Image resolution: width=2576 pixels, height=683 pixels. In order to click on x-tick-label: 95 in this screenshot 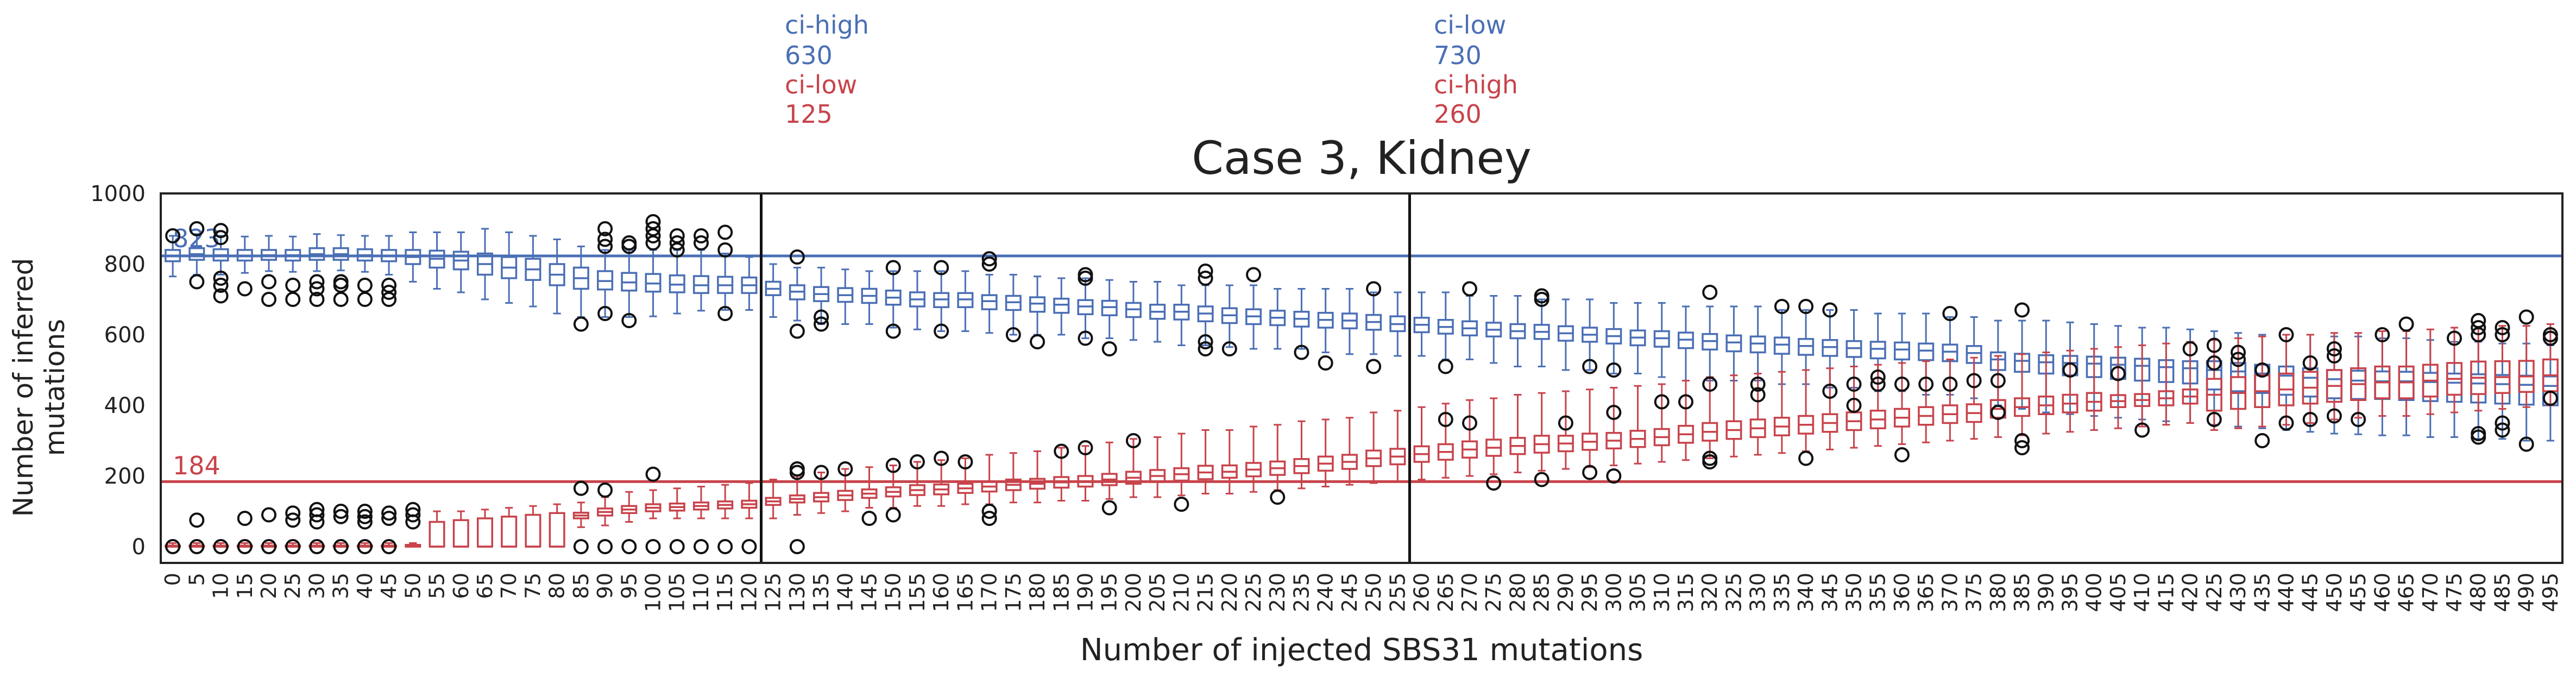, I will do `click(629, 586)`.